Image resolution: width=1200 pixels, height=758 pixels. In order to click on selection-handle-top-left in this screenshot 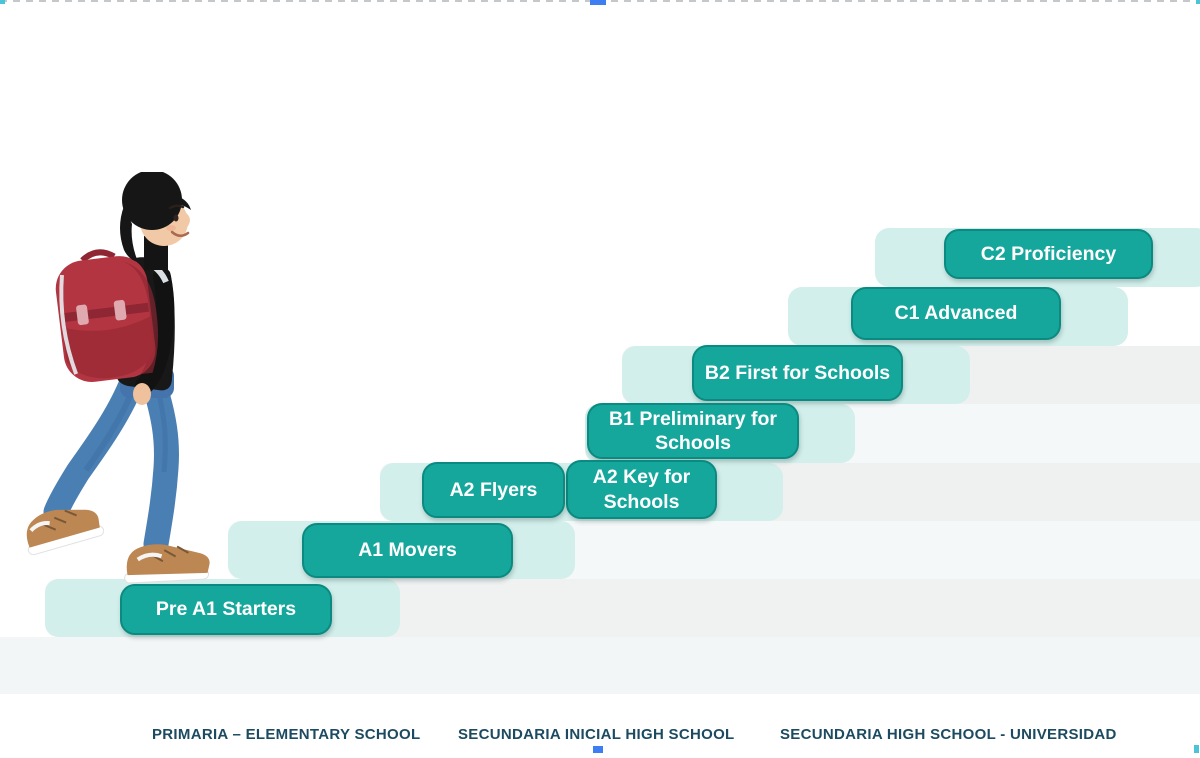, I will do `click(2, 2)`.